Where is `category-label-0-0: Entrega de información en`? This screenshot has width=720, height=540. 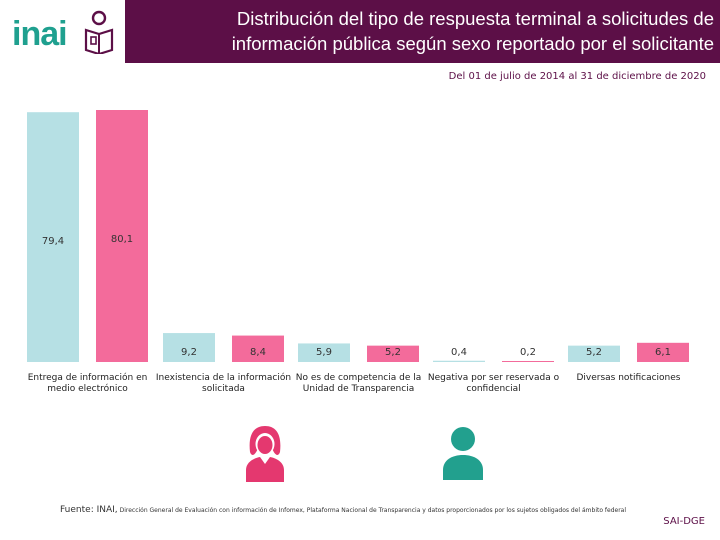 category-label-0-0: Entrega de información en is located at coordinates (88, 377).